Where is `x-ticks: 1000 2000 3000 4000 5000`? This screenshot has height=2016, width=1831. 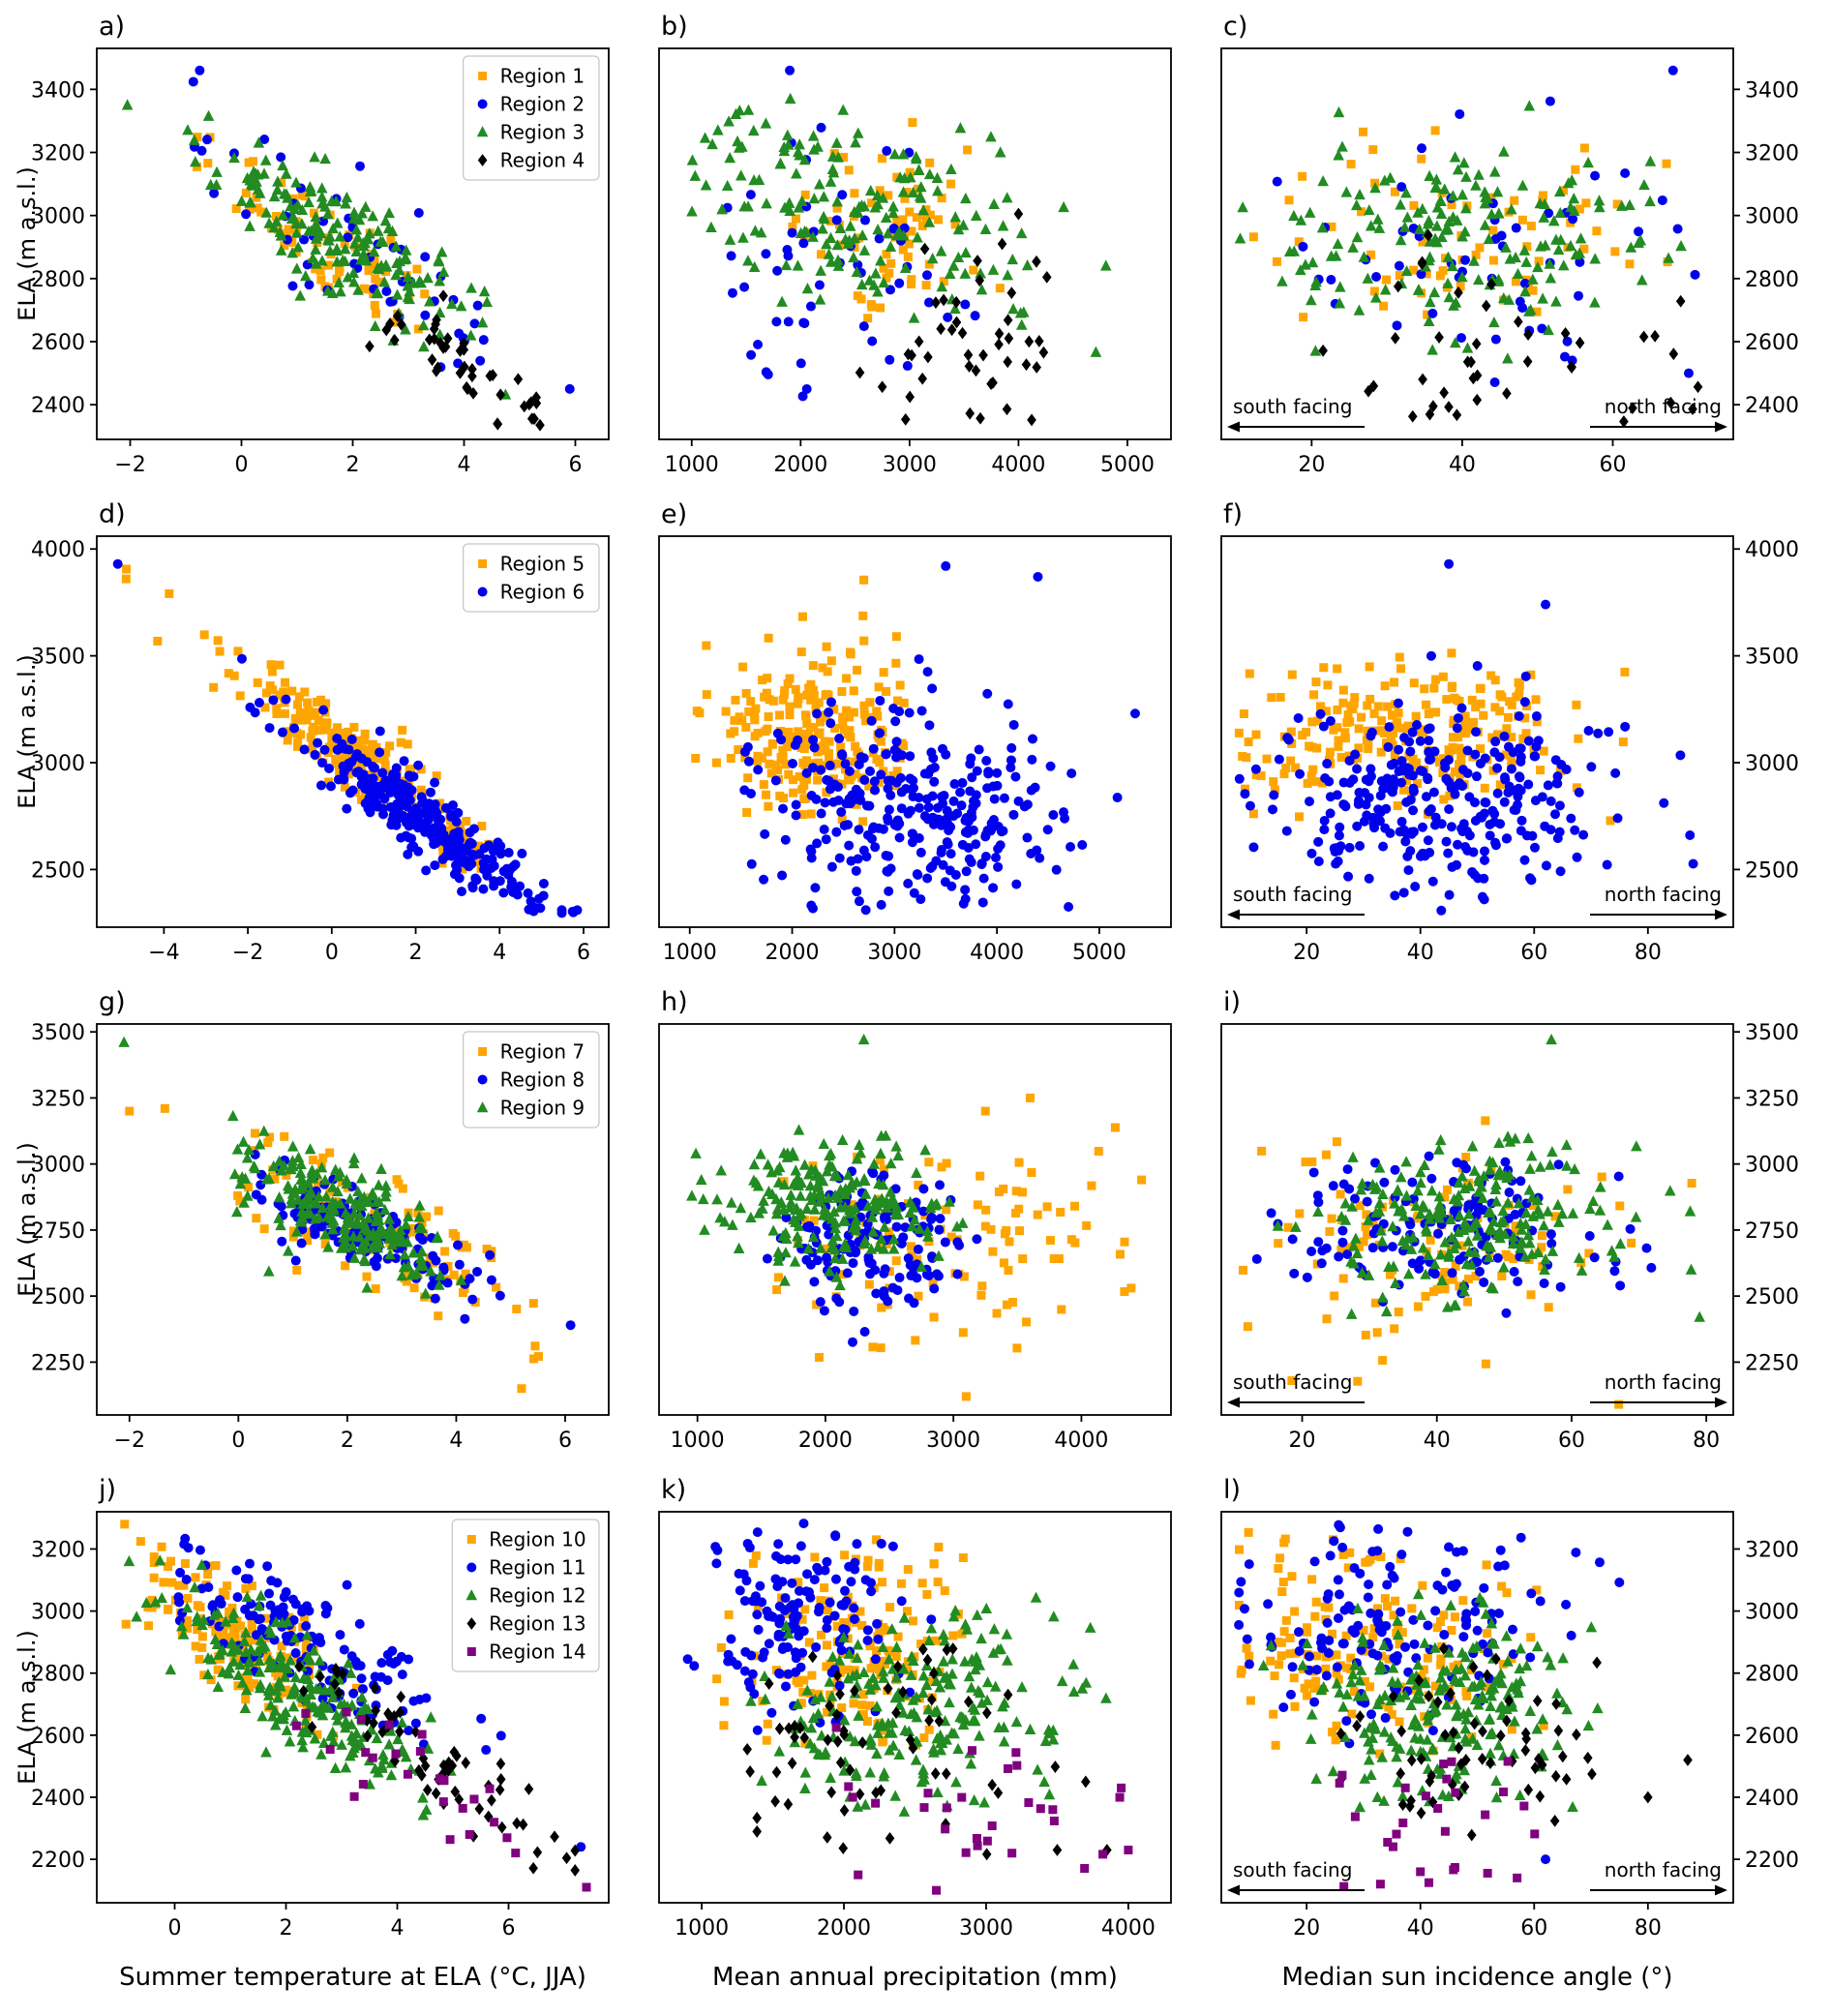
x-ticks: 1000 2000 3000 4000 5000 is located at coordinates (894, 946).